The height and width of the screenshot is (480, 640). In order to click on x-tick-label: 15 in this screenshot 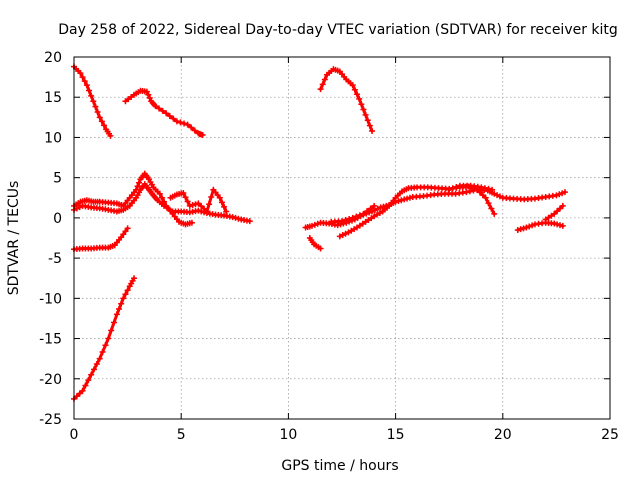, I will do `click(396, 435)`.